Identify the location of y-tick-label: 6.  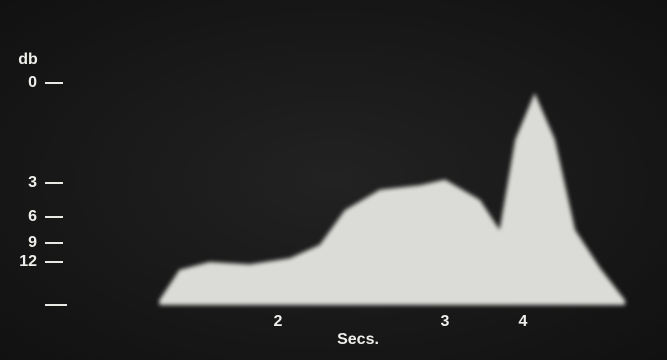
(32, 216).